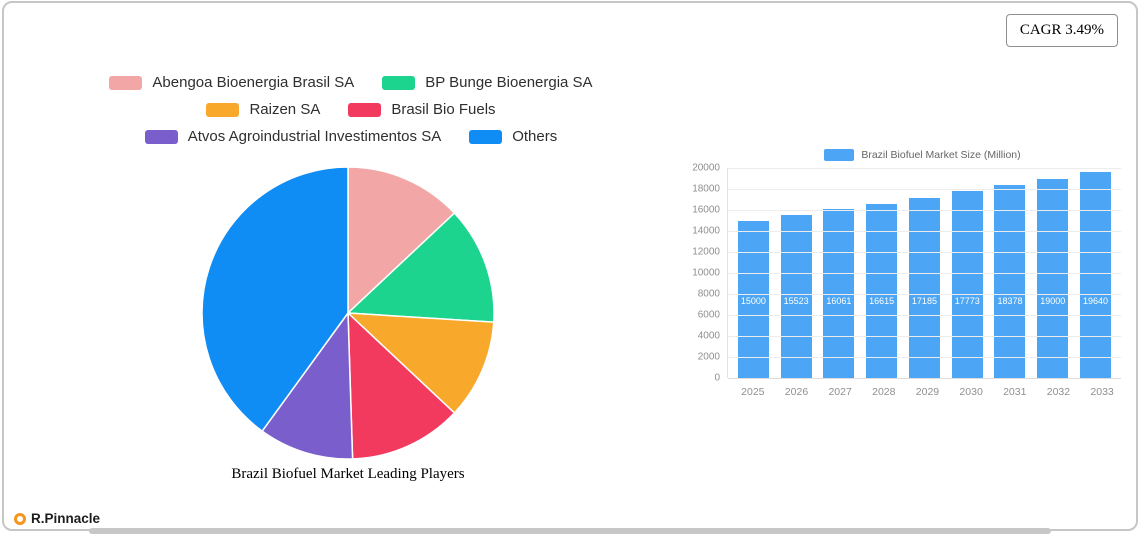 Image resolution: width=1140 pixels, height=535 pixels. I want to click on pie-legend-item-0: Abengoa Bioenergia Brasil SA, so click(231, 82).